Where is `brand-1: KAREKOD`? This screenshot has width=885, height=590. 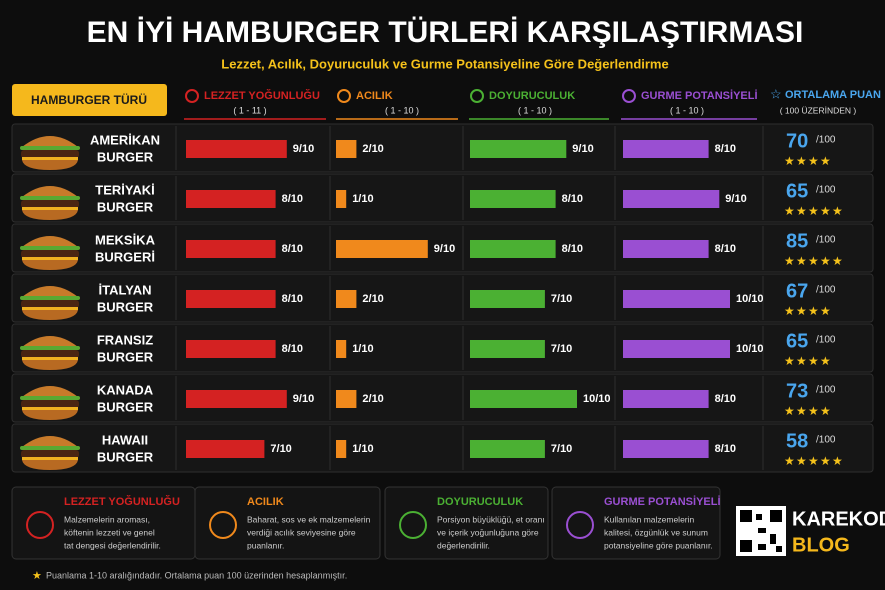
brand-1: KAREKOD is located at coordinates (838, 519).